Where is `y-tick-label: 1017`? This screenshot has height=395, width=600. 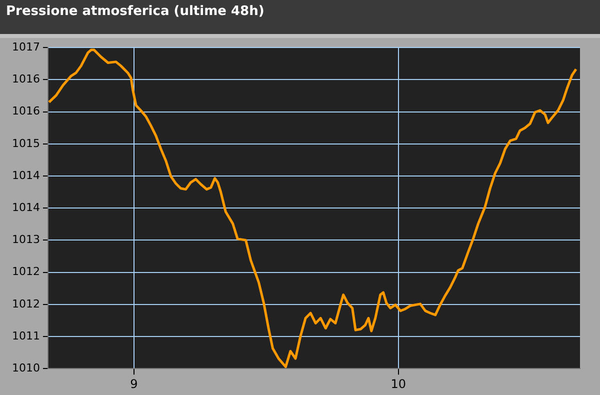 y-tick-label: 1017 is located at coordinates (26, 47).